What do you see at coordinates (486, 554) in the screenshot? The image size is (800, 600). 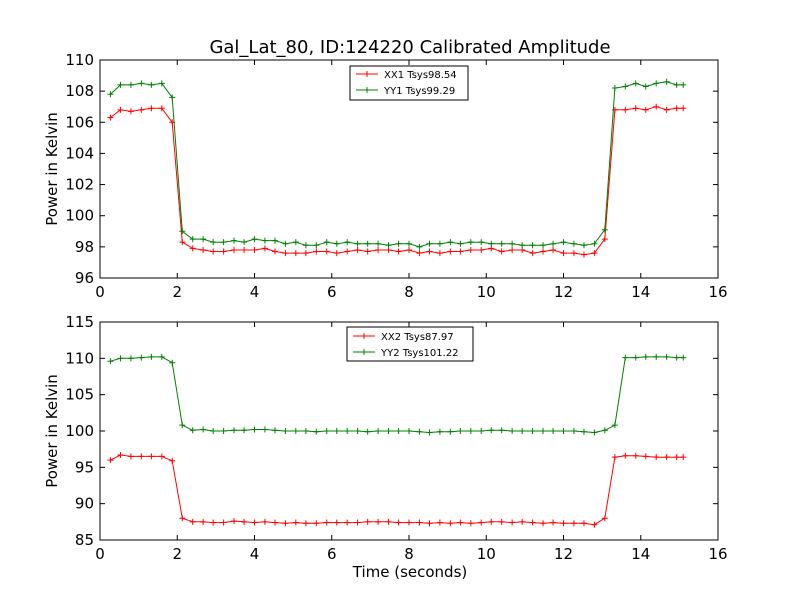 I see `x-tick-label: 10` at bounding box center [486, 554].